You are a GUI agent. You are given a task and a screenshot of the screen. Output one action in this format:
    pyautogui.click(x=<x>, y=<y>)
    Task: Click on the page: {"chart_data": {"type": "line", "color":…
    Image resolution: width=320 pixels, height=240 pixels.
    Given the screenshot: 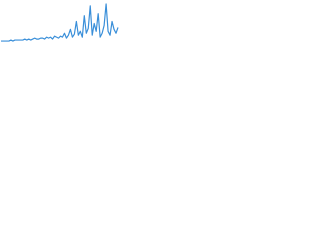 What is the action you would take?
    pyautogui.click(x=60, y=22)
    